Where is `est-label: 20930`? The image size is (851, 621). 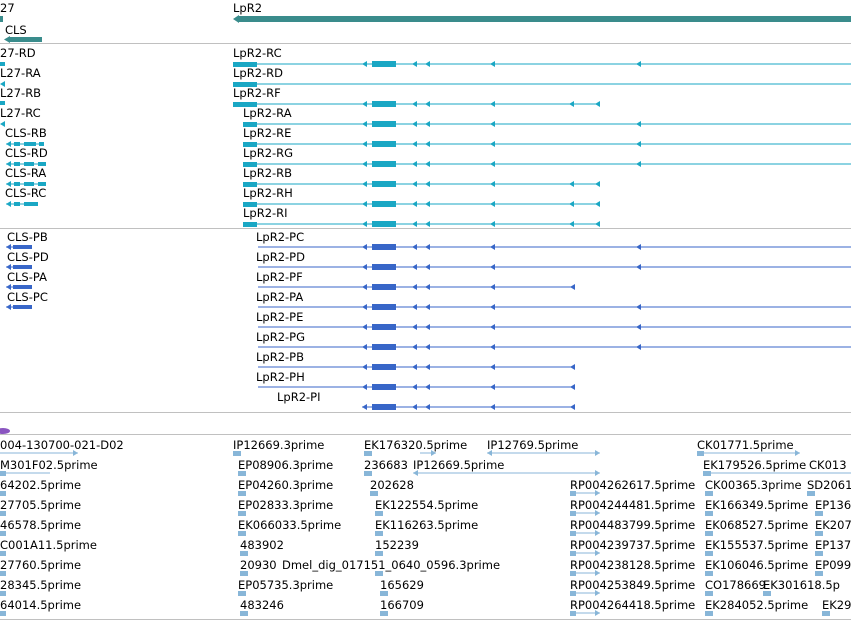 est-label: 20930 is located at coordinates (258, 565).